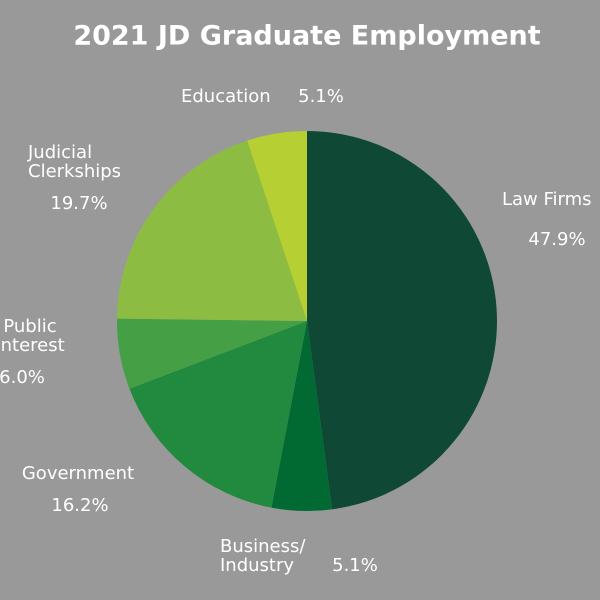 This screenshot has height=600, width=600. Describe the element at coordinates (22, 377) in the screenshot. I see `value-label: 6.0%` at that location.